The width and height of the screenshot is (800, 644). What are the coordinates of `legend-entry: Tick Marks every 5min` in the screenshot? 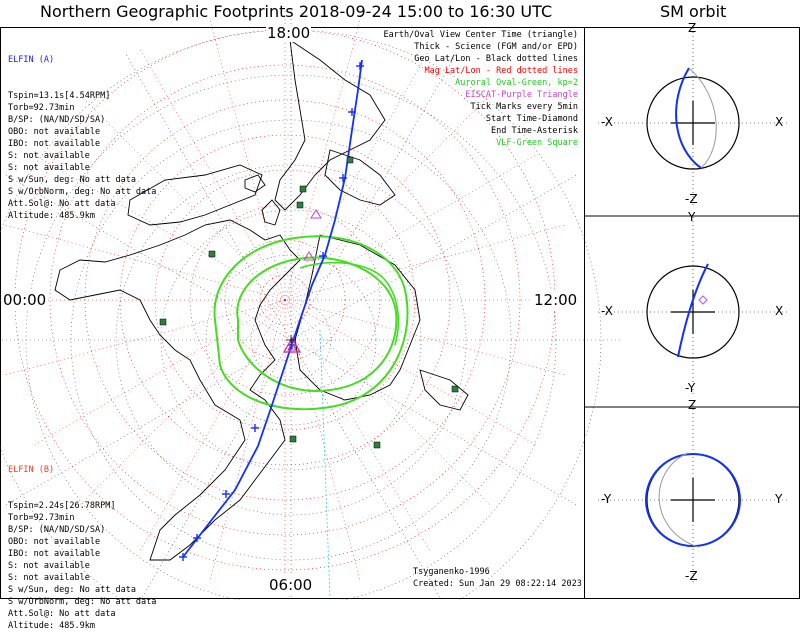 It's located at (524, 107).